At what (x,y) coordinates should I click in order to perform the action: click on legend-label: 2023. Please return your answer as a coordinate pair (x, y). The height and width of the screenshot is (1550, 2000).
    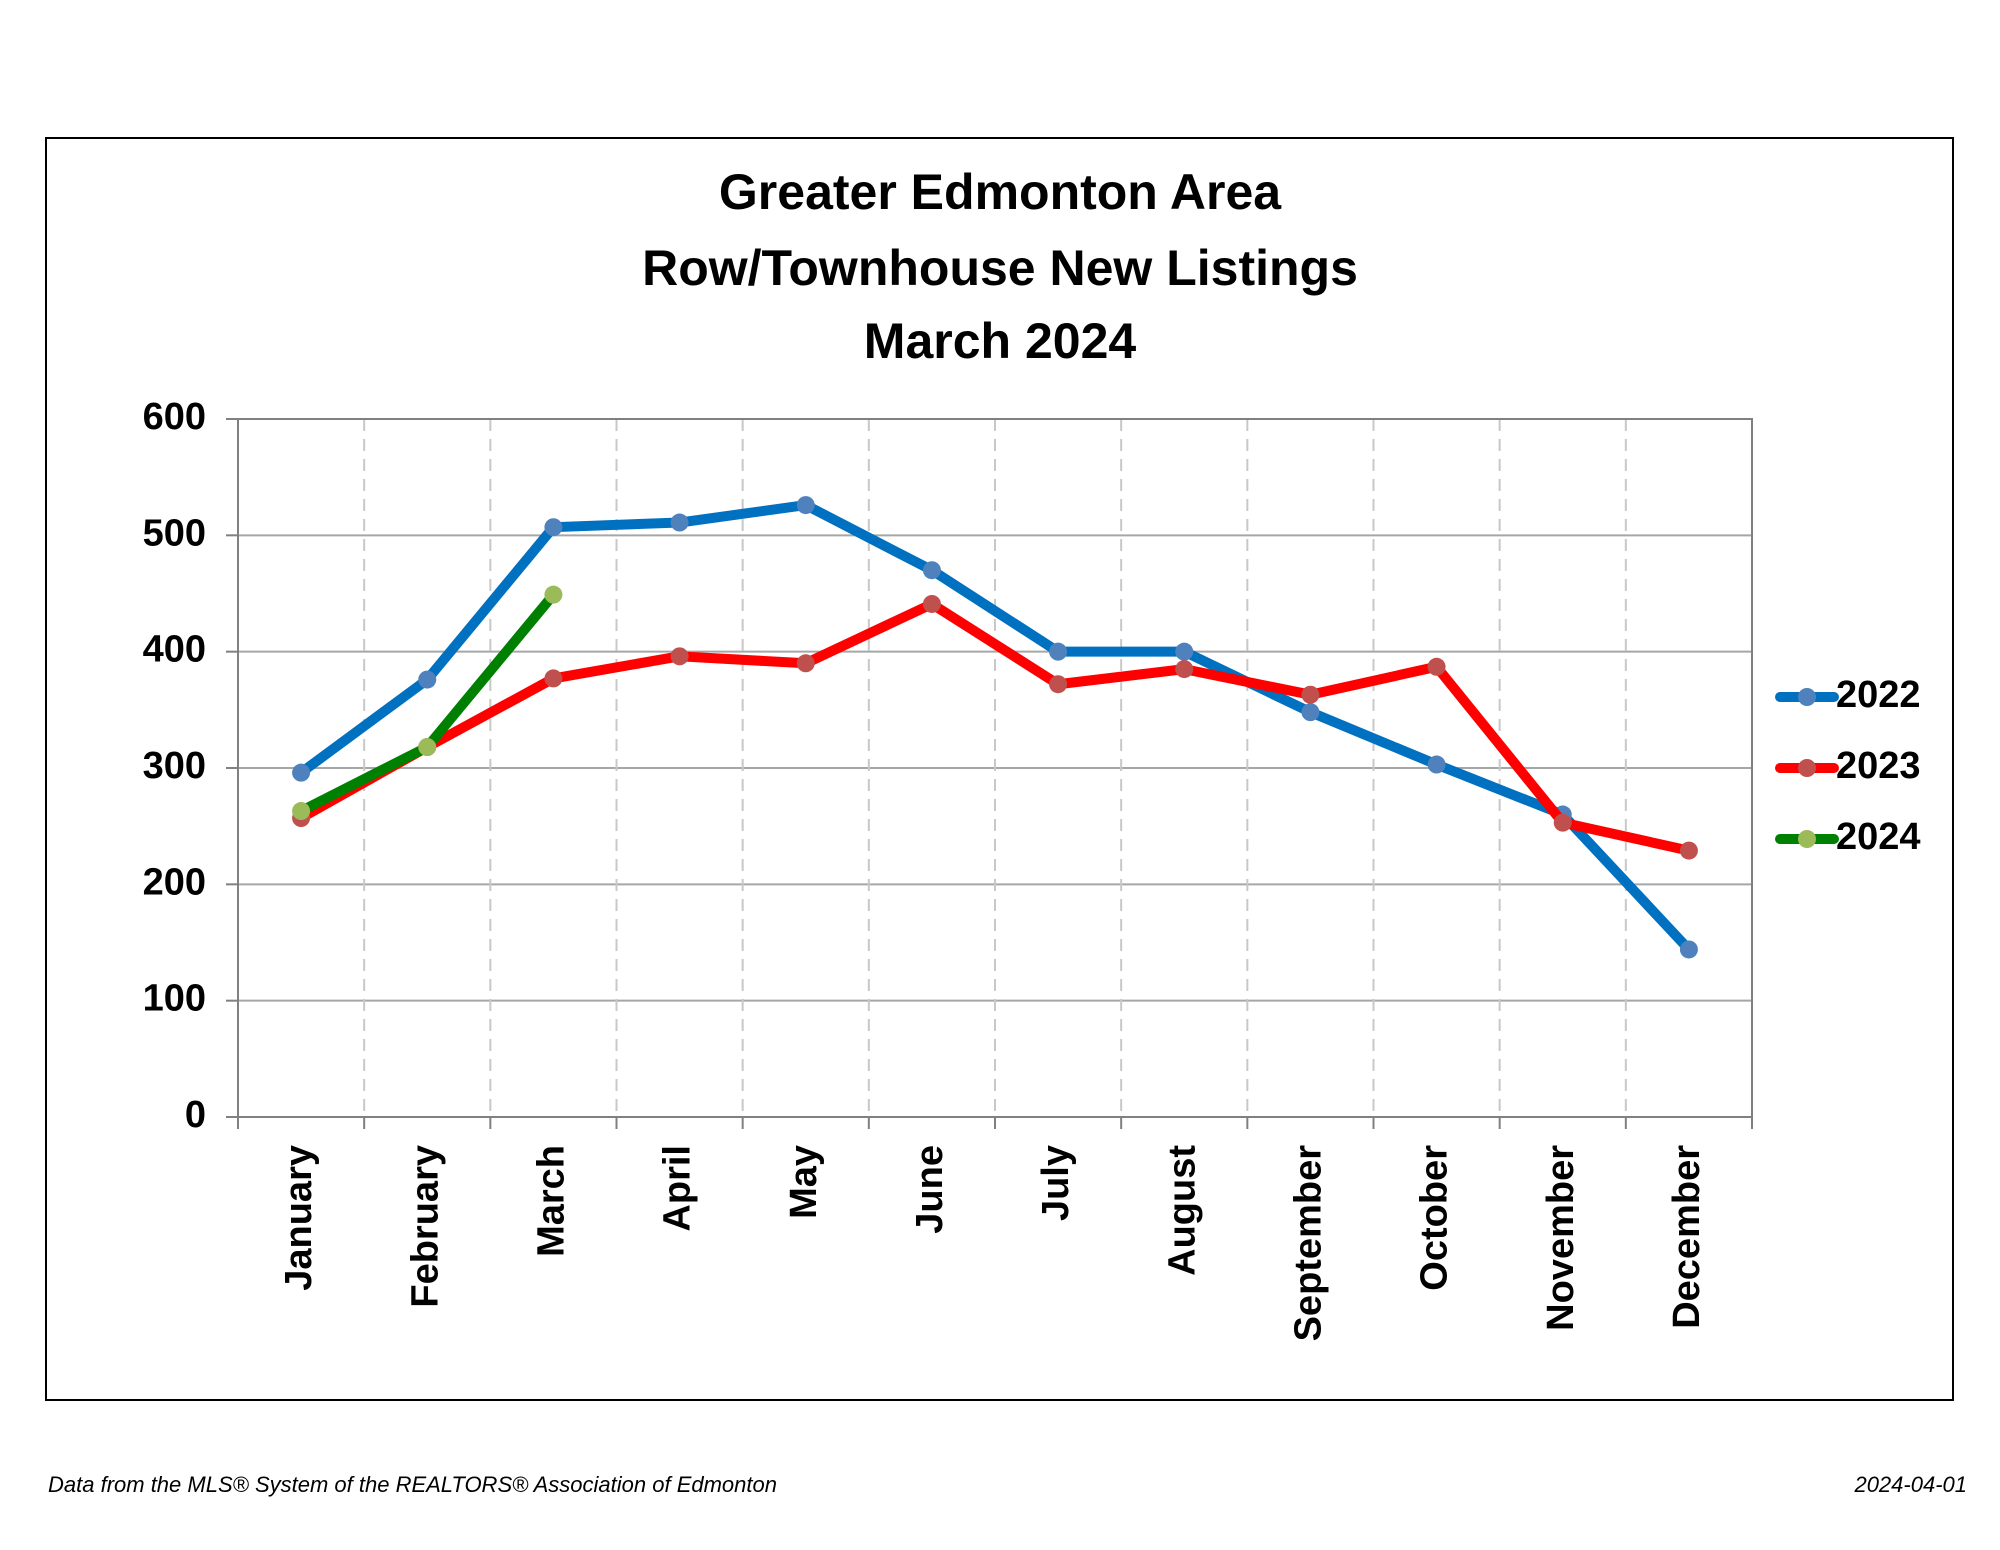
    Looking at the image, I should click on (1878, 766).